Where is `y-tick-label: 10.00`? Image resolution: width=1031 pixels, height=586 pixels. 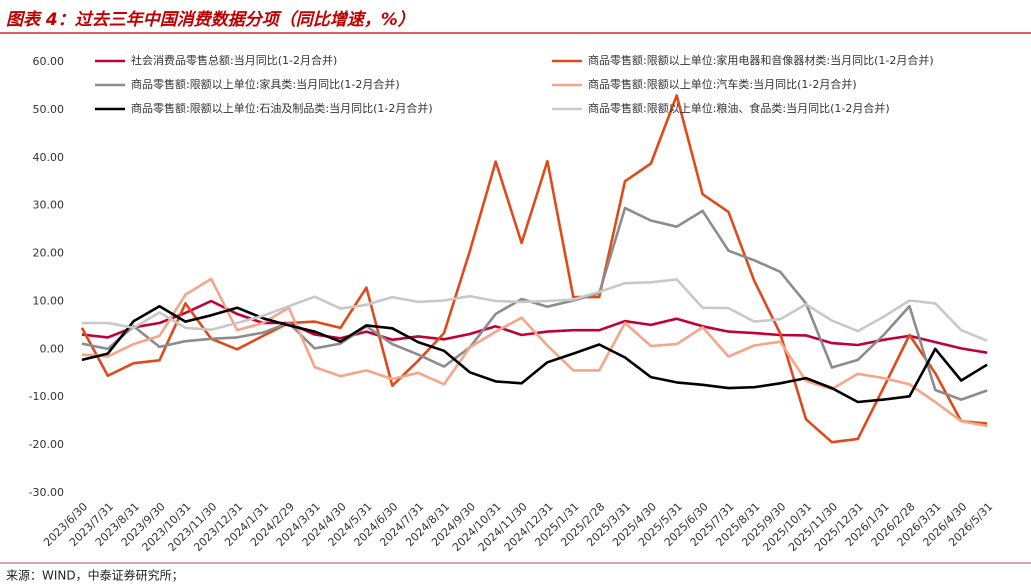
y-tick-label: 10.00 is located at coordinates (49, 300).